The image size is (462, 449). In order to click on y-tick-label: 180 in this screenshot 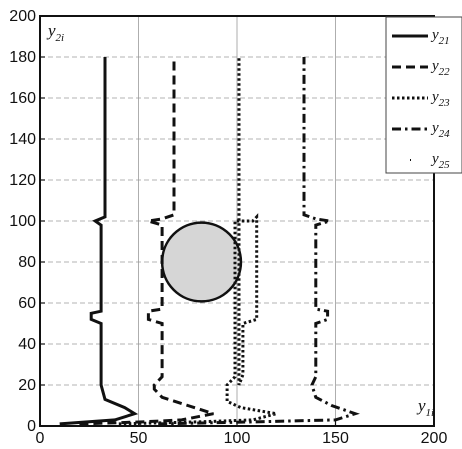, I will do `click(22, 57)`.